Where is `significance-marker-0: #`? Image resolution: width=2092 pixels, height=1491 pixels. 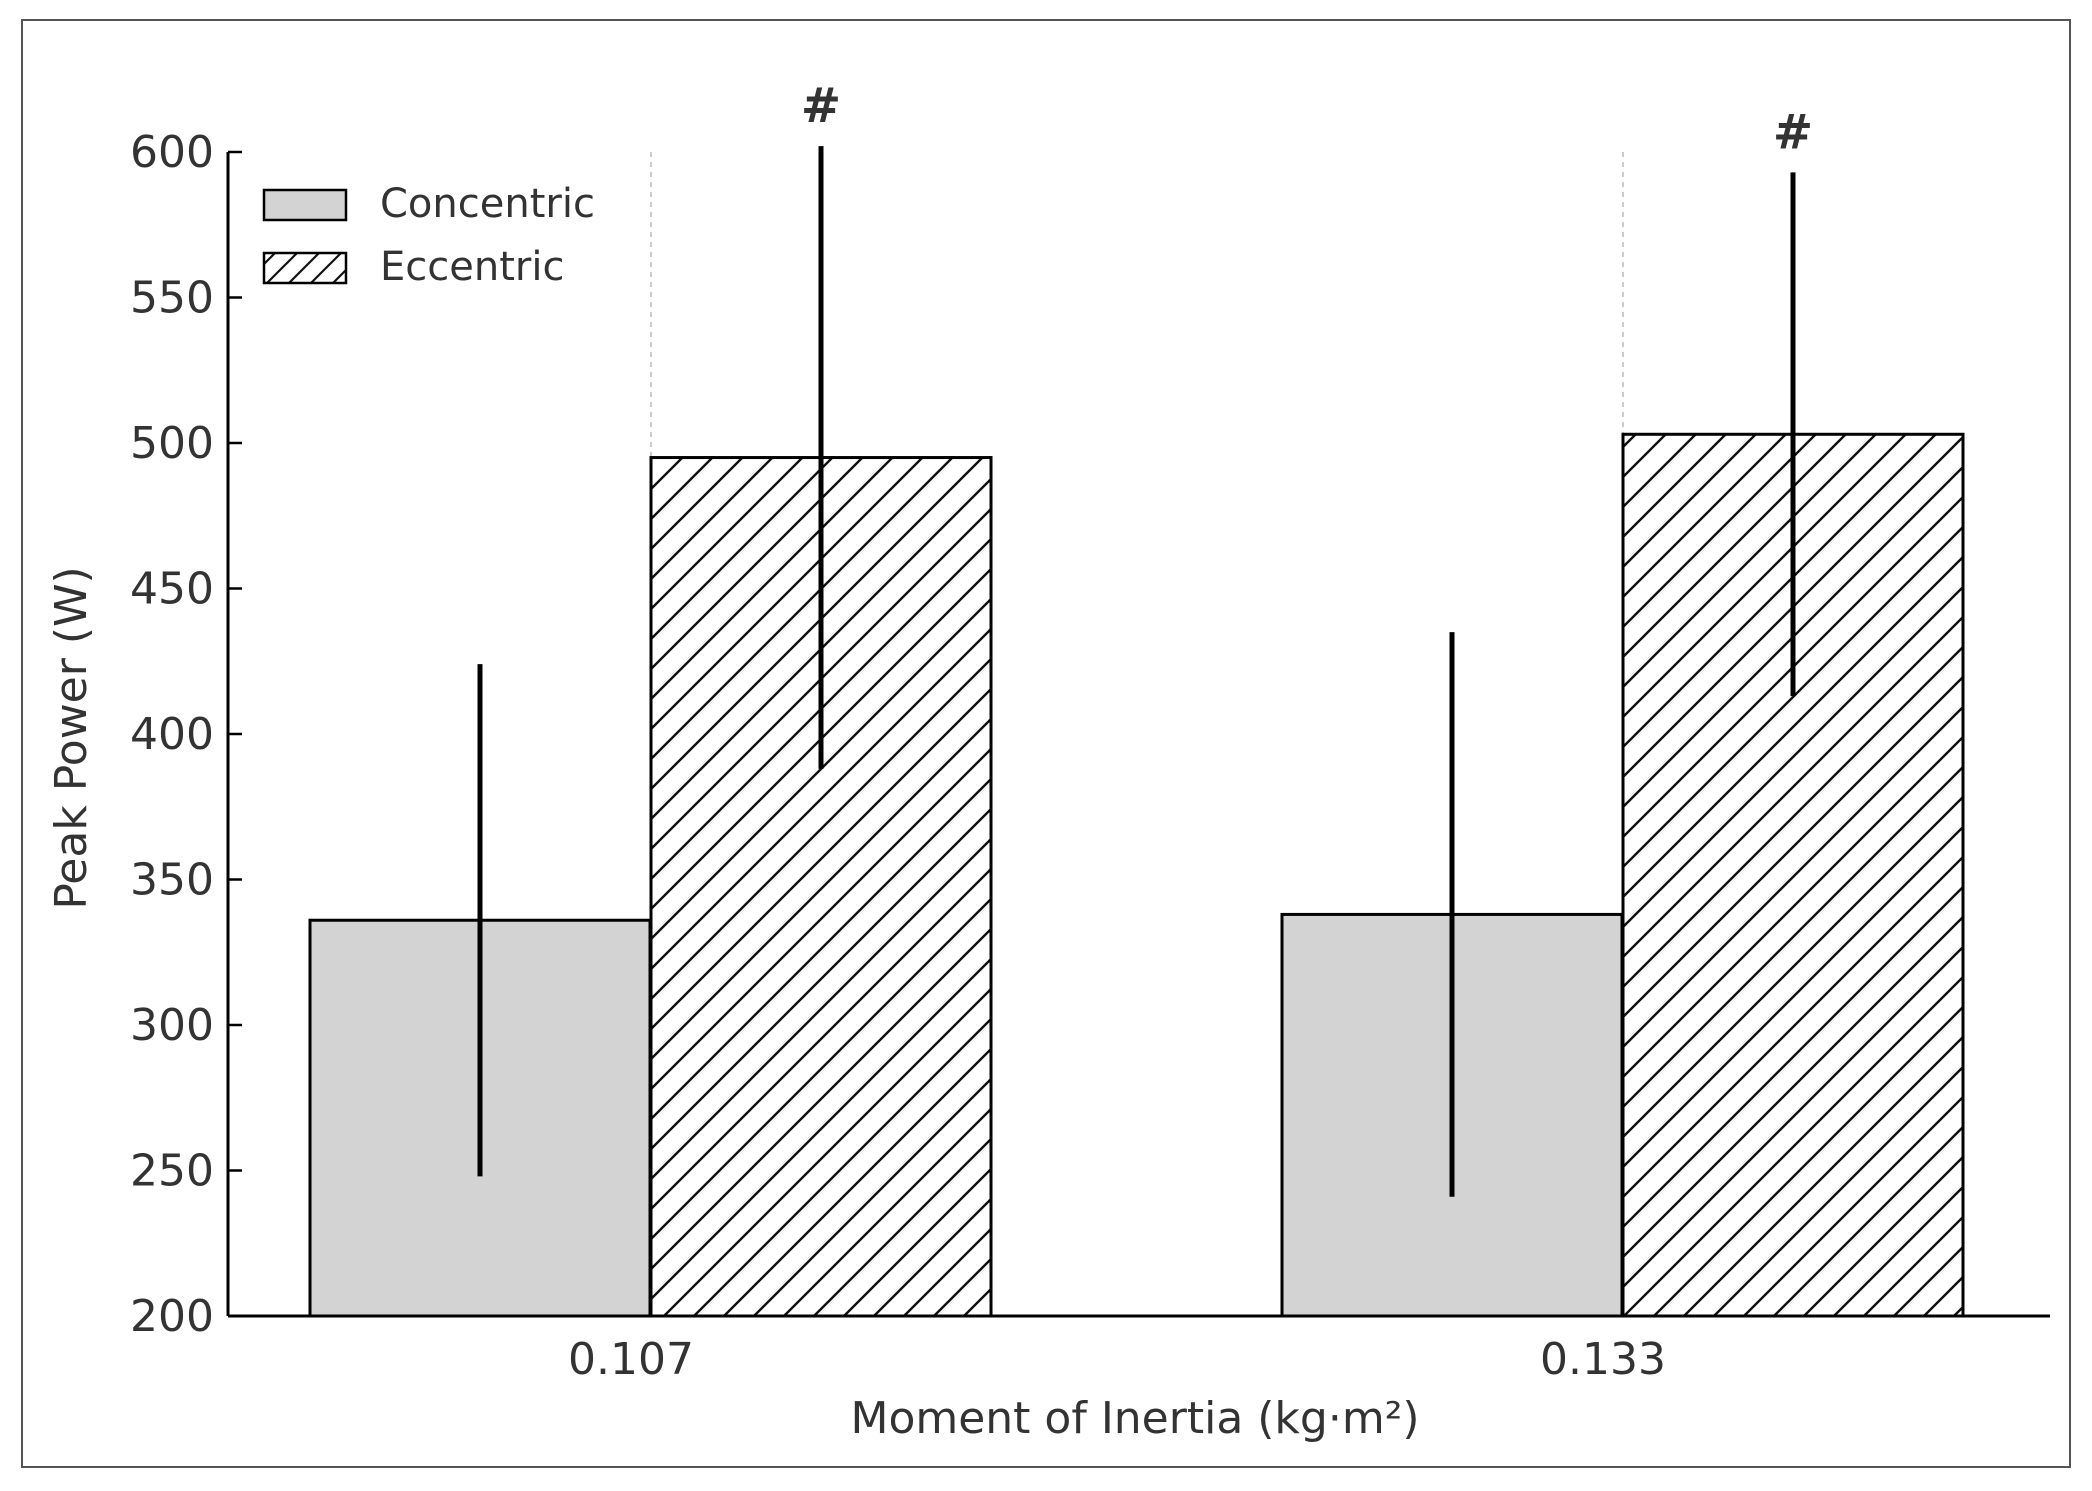 significance-marker-0: # is located at coordinates (821, 106).